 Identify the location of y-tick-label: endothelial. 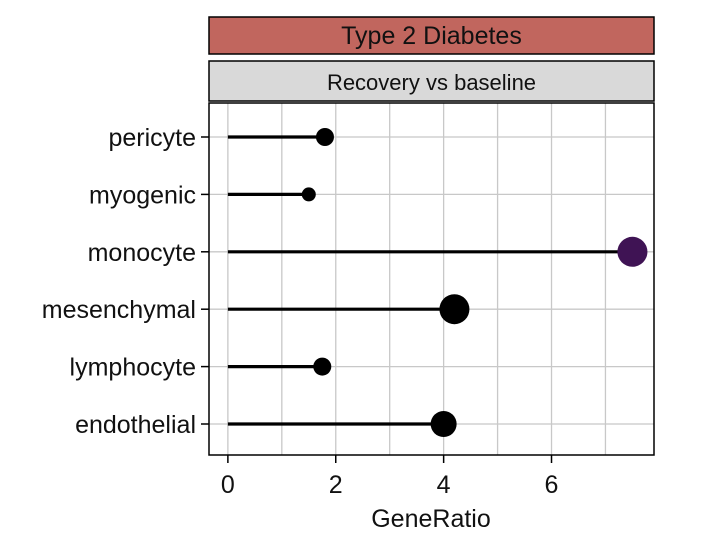
(135, 425).